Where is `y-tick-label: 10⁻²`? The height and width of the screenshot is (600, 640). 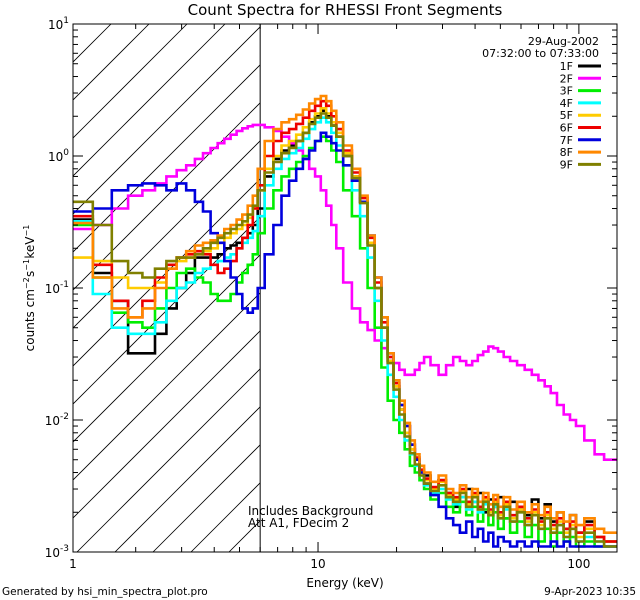 y-tick-label: 10⁻² is located at coordinates (57, 420).